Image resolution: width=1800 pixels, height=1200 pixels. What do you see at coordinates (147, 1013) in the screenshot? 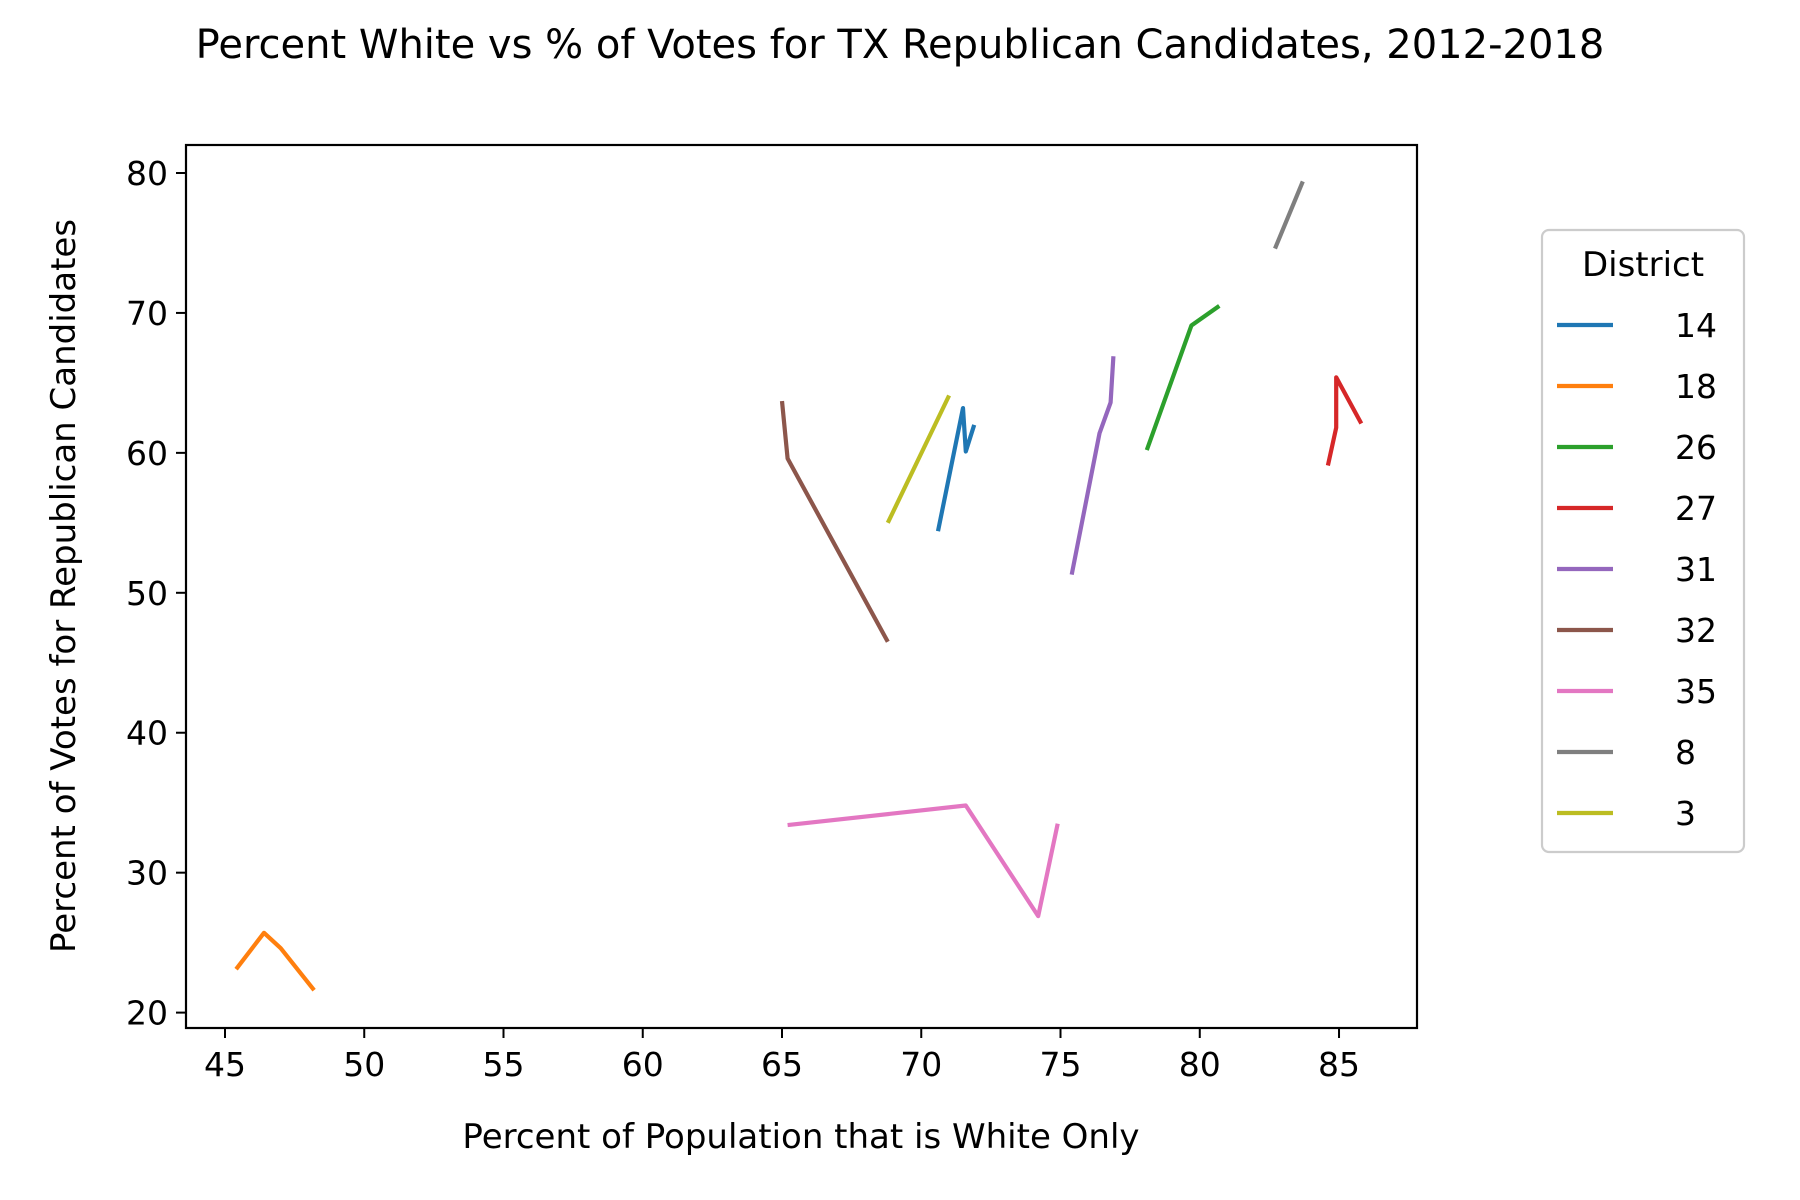
I see `y-tick-label: 20` at bounding box center [147, 1013].